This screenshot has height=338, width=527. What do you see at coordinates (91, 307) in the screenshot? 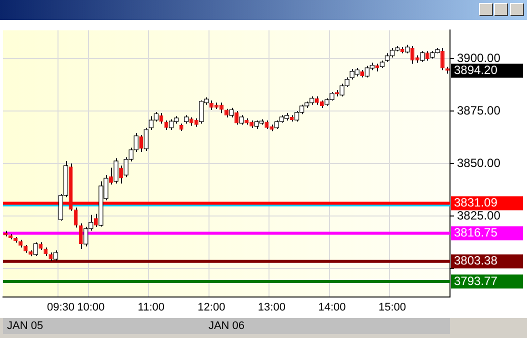
I see `x-tick-label: 10:00` at bounding box center [91, 307].